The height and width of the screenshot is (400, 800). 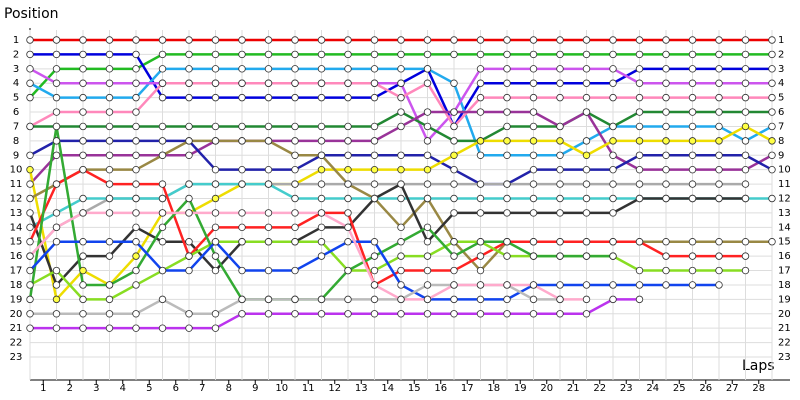 I want to click on y-tick-label-right: 14, so click(x=784, y=227).